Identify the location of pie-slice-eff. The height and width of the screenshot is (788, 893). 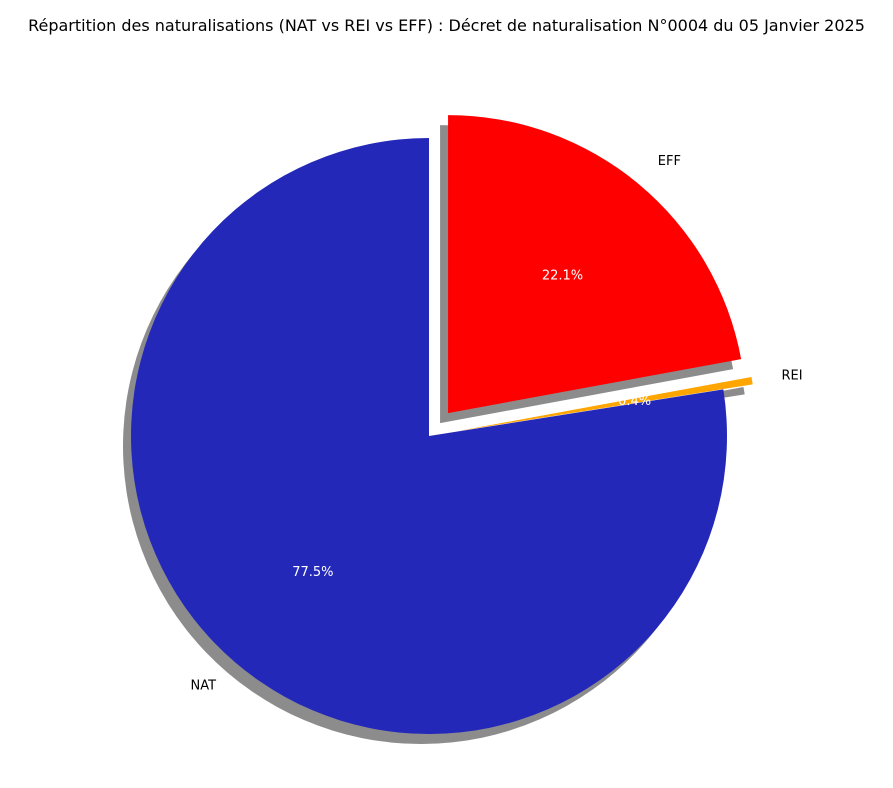
(595, 264).